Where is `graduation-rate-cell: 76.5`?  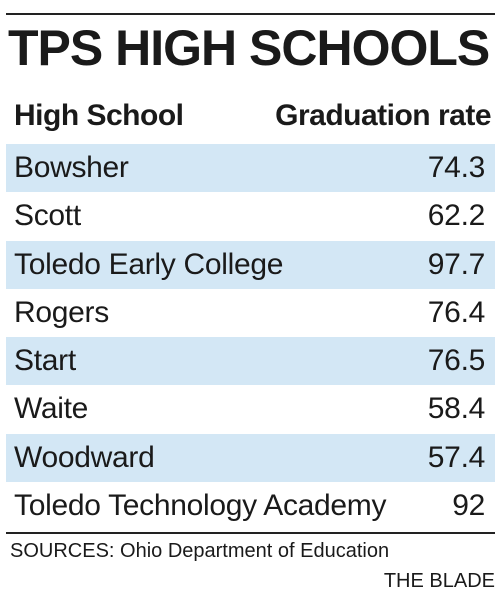
graduation-rate-cell: 76.5 is located at coordinates (456, 361).